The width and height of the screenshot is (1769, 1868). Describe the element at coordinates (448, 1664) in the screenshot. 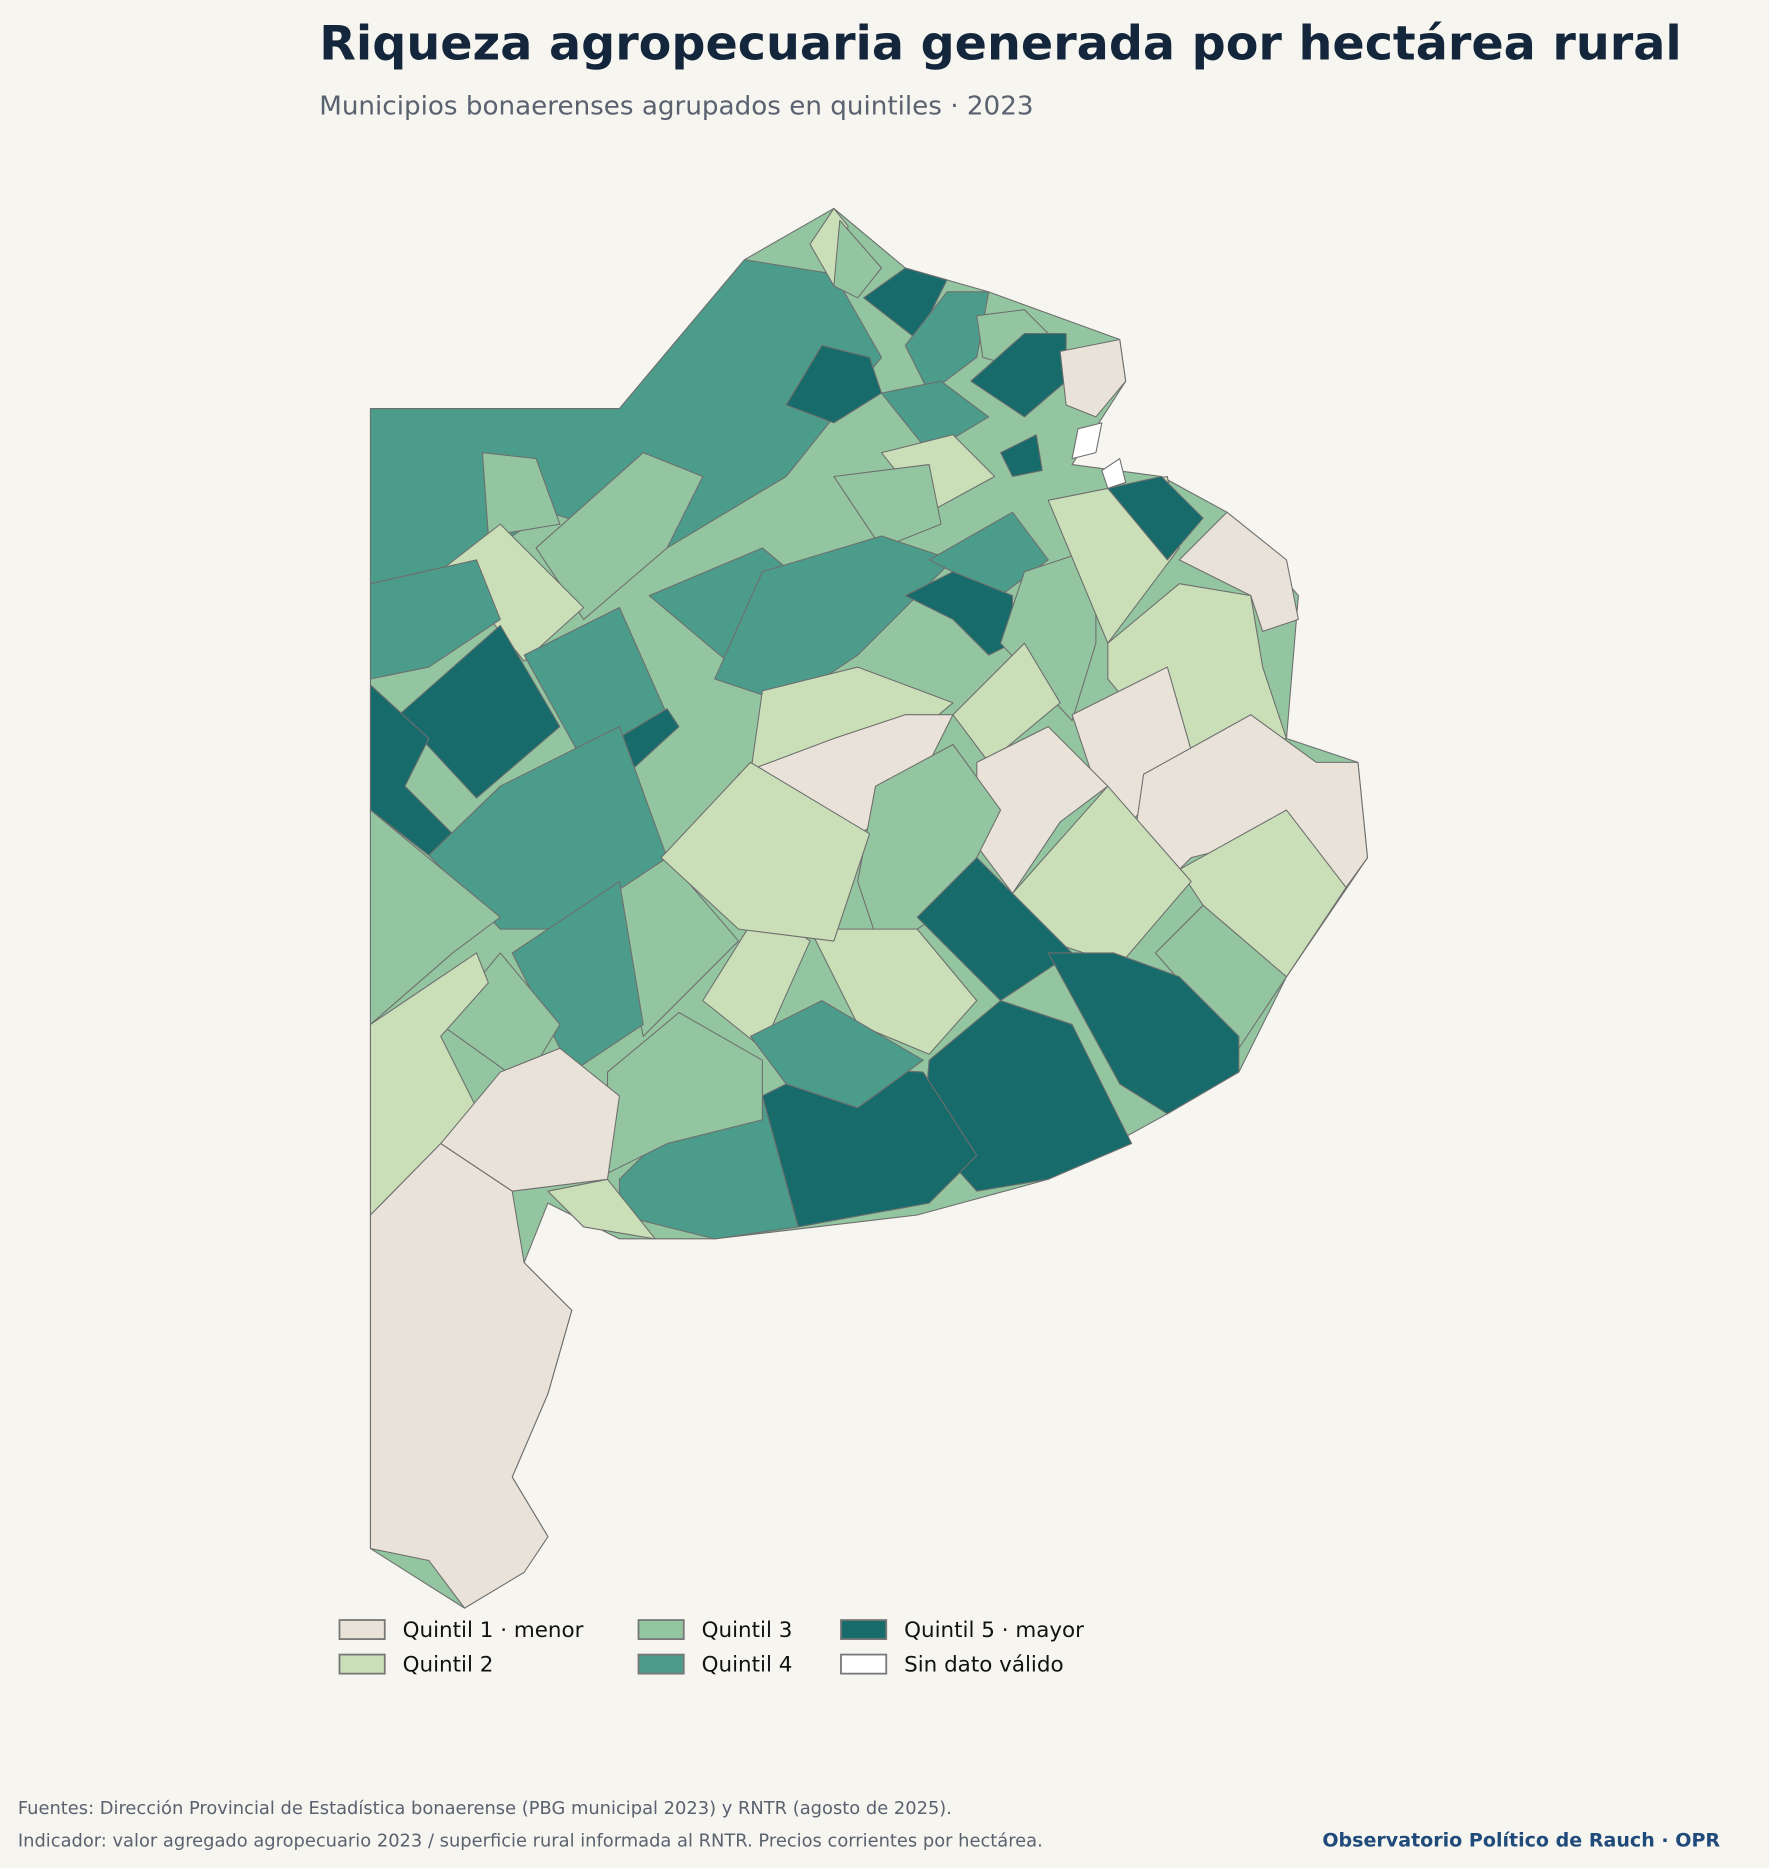

I see `legend-label: Quintil 2` at that location.